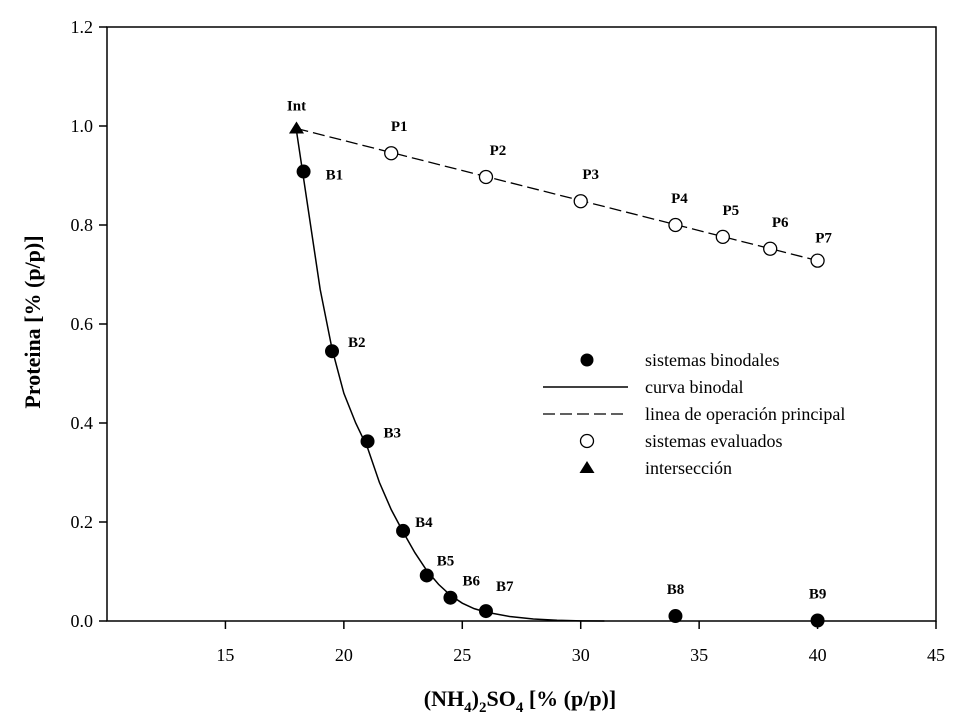 The height and width of the screenshot is (722, 979). I want to click on x-tick-label: 40, so click(818, 655).